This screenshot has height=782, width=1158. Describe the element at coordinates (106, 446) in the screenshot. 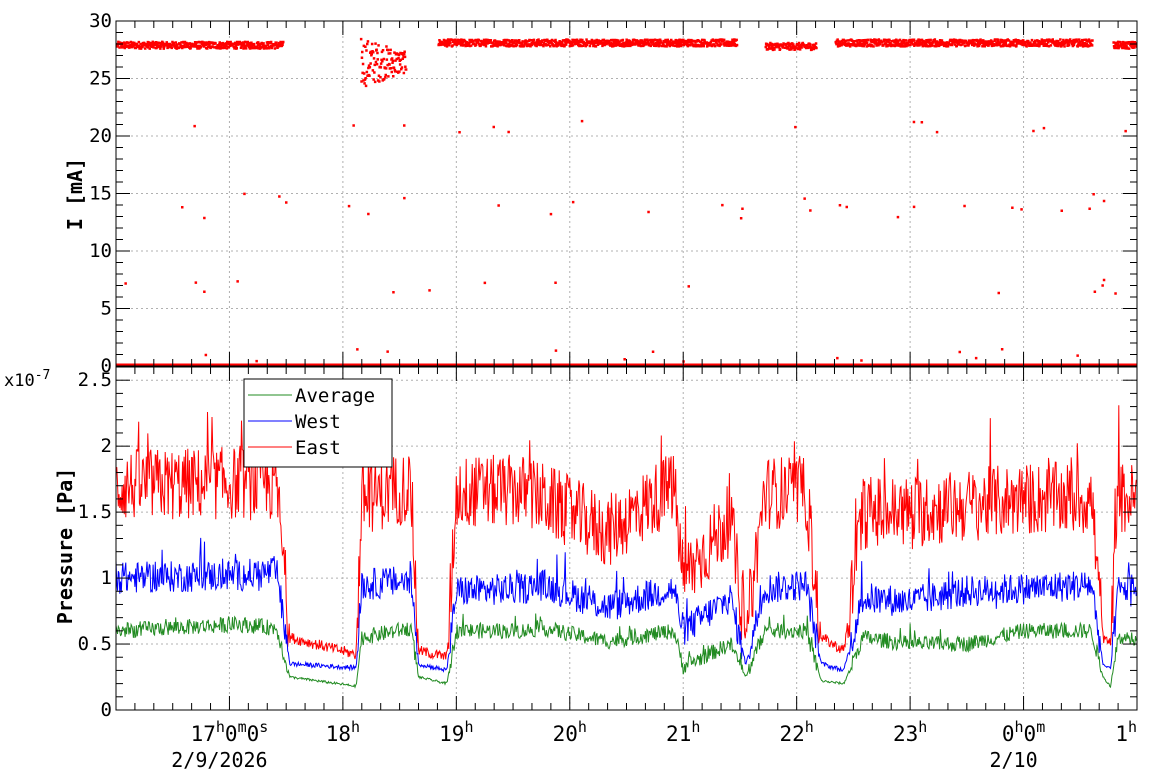

I see `pressure-ytick-label: 2` at that location.